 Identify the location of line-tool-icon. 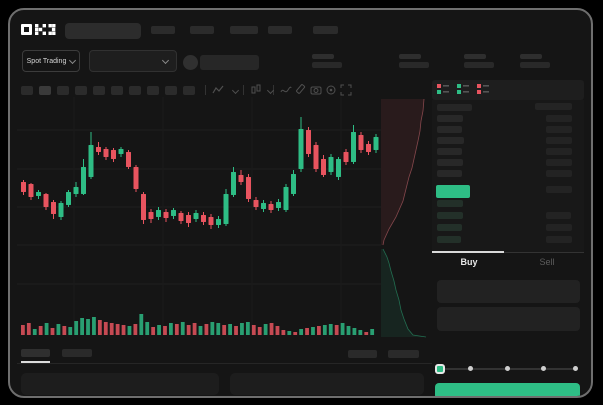
(286, 90).